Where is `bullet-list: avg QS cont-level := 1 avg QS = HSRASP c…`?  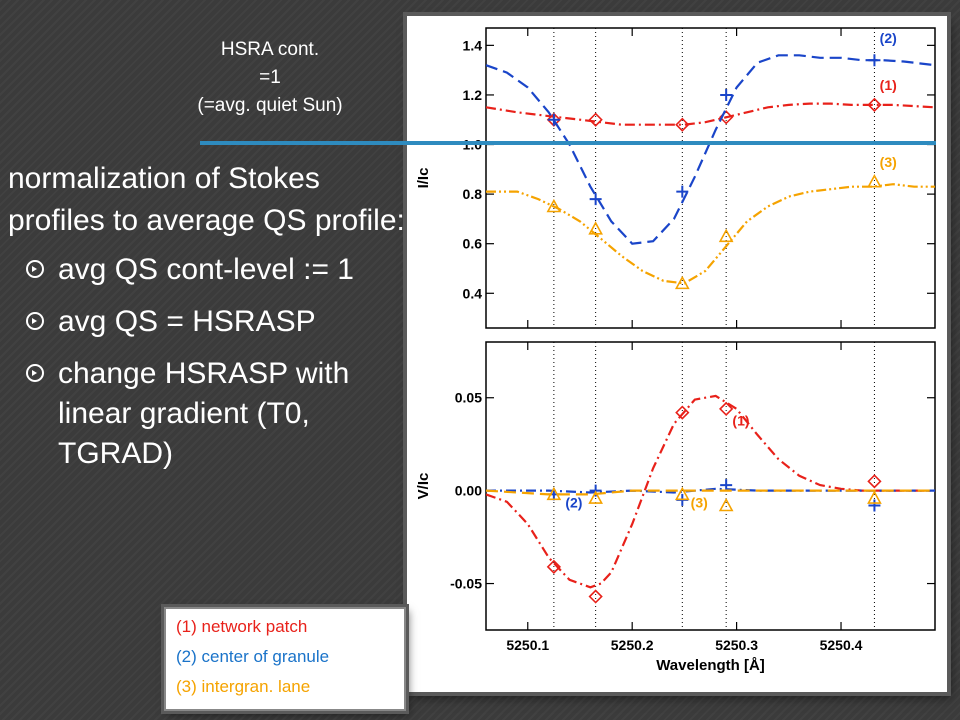 bullet-list: avg QS cont-level := 1 avg QS = HSRASP c… is located at coordinates (208, 362).